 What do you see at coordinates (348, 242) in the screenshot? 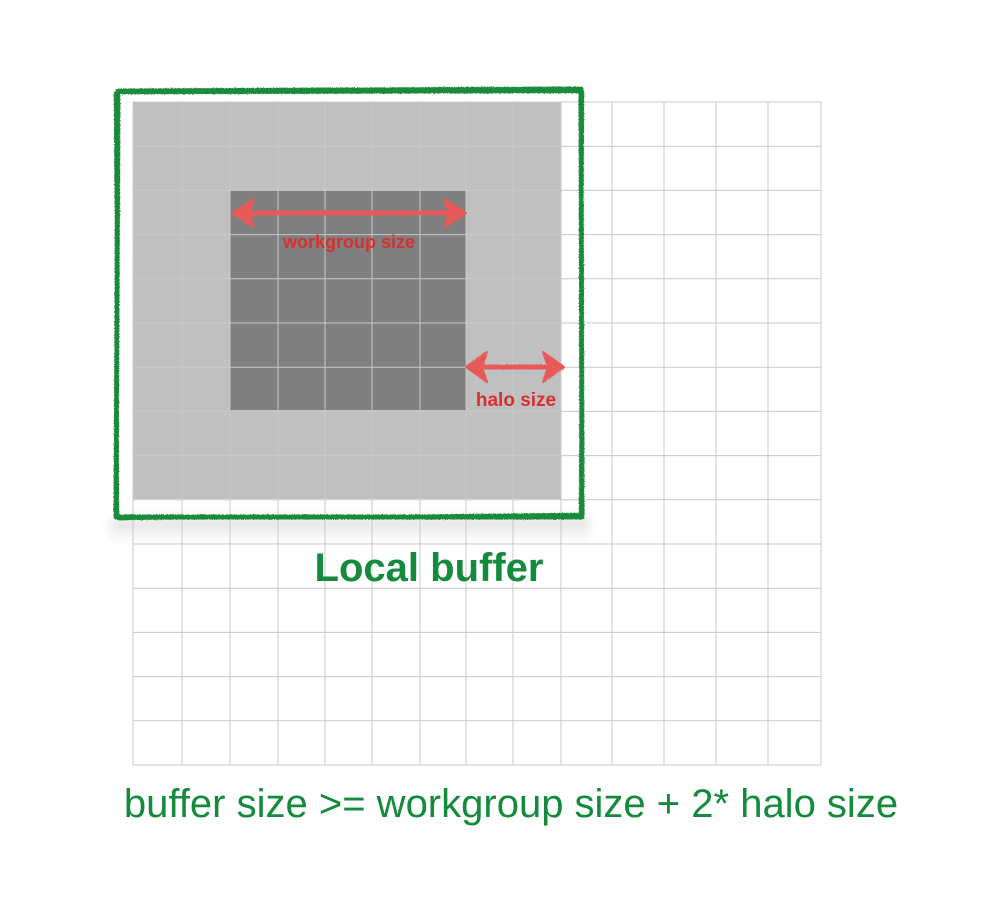
I see `workgroup-size-label: workgroup size` at bounding box center [348, 242].